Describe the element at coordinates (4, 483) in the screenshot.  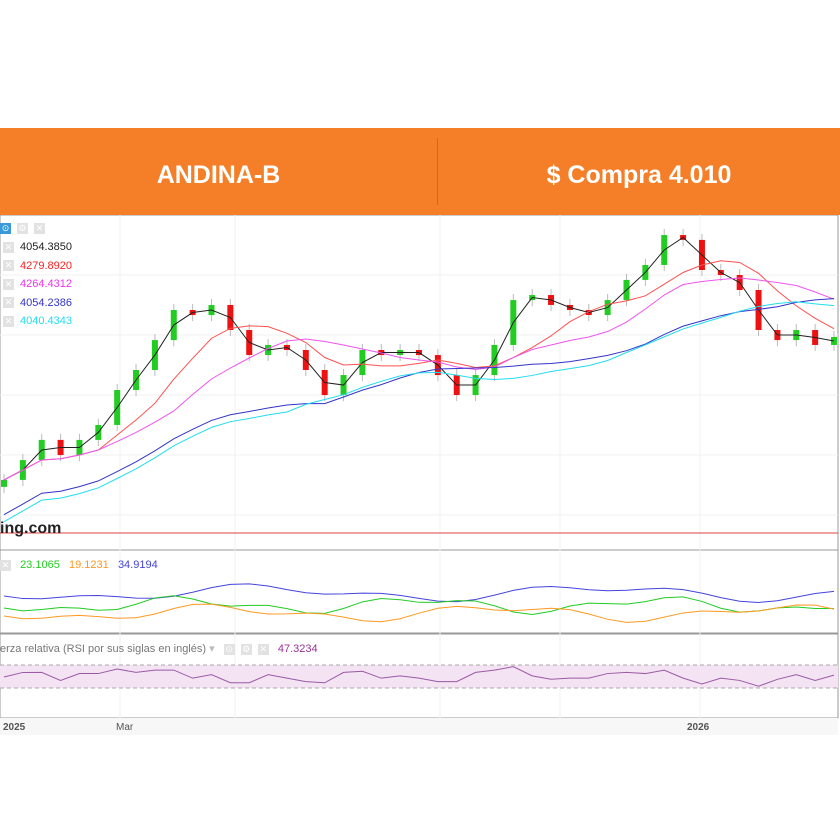
I see `candle` at that location.